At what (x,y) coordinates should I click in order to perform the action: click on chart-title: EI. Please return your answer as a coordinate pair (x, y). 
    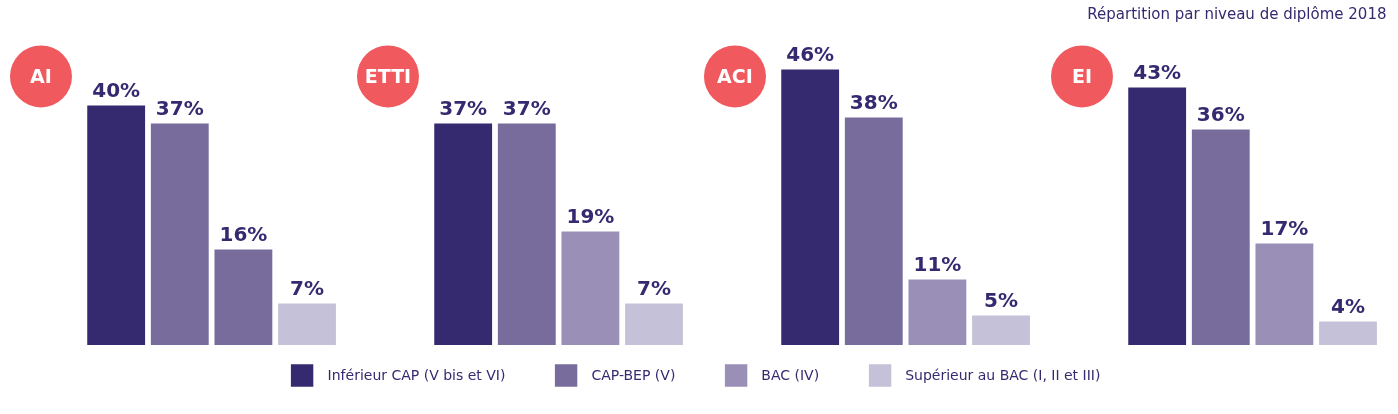
    Looking at the image, I should click on (1082, 76).